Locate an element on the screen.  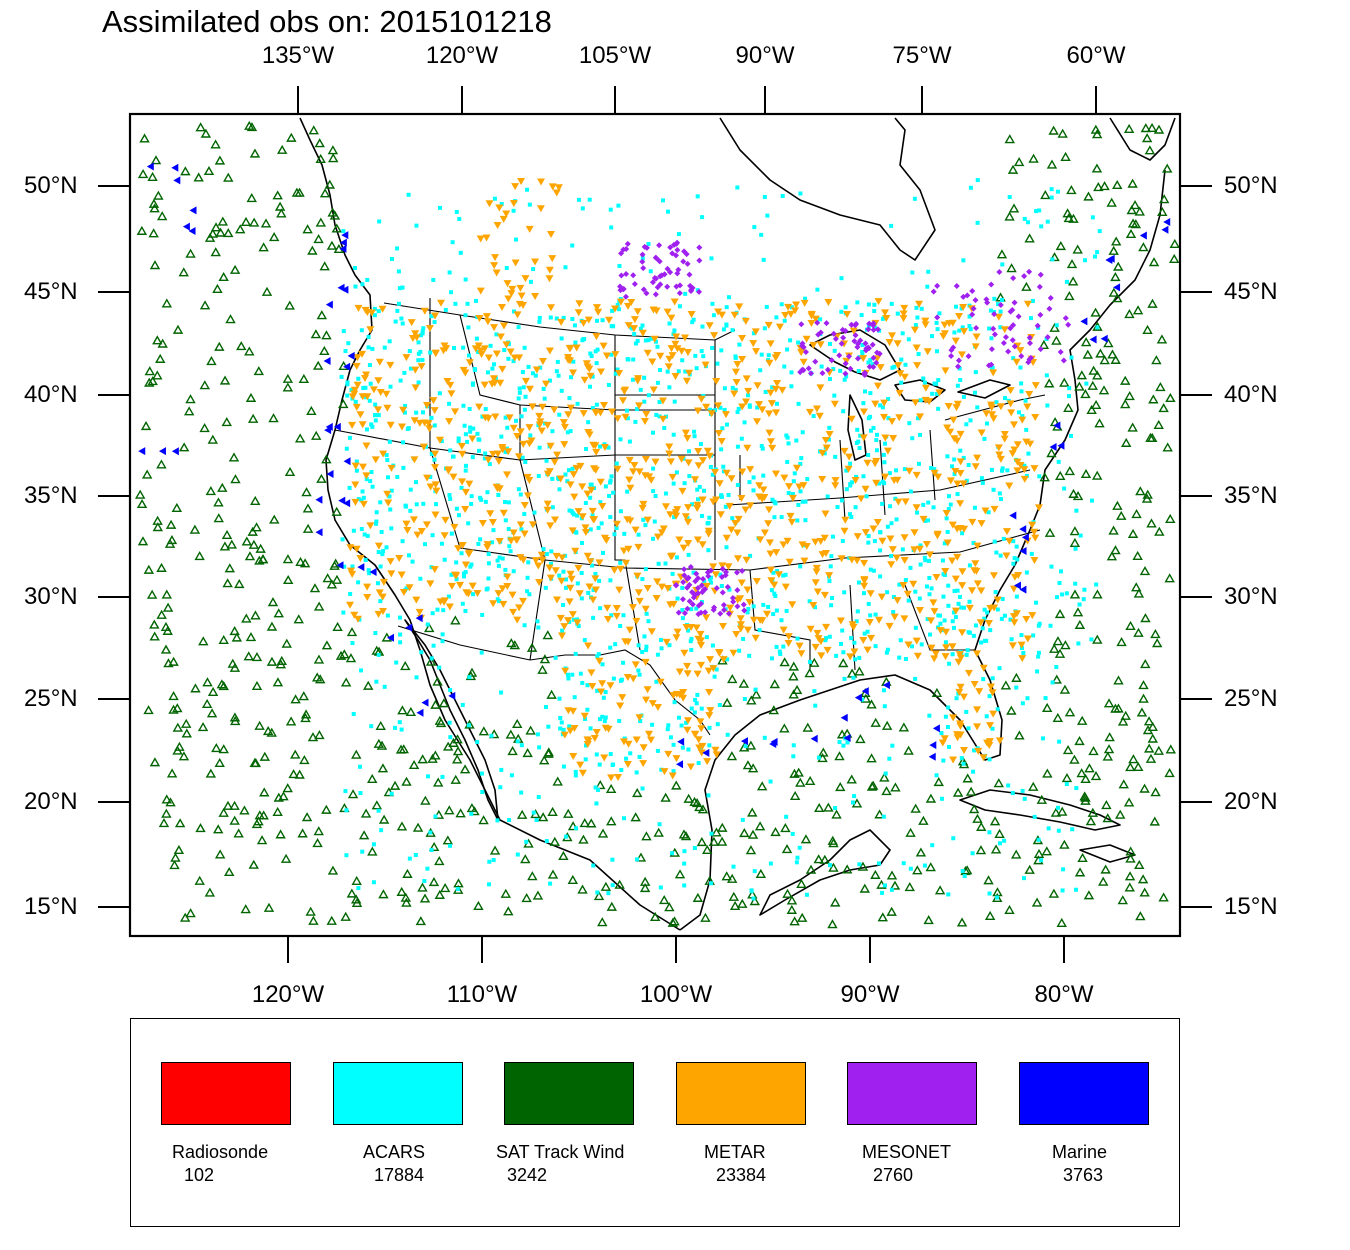
legend-name: Marine is located at coordinates (1080, 1152).